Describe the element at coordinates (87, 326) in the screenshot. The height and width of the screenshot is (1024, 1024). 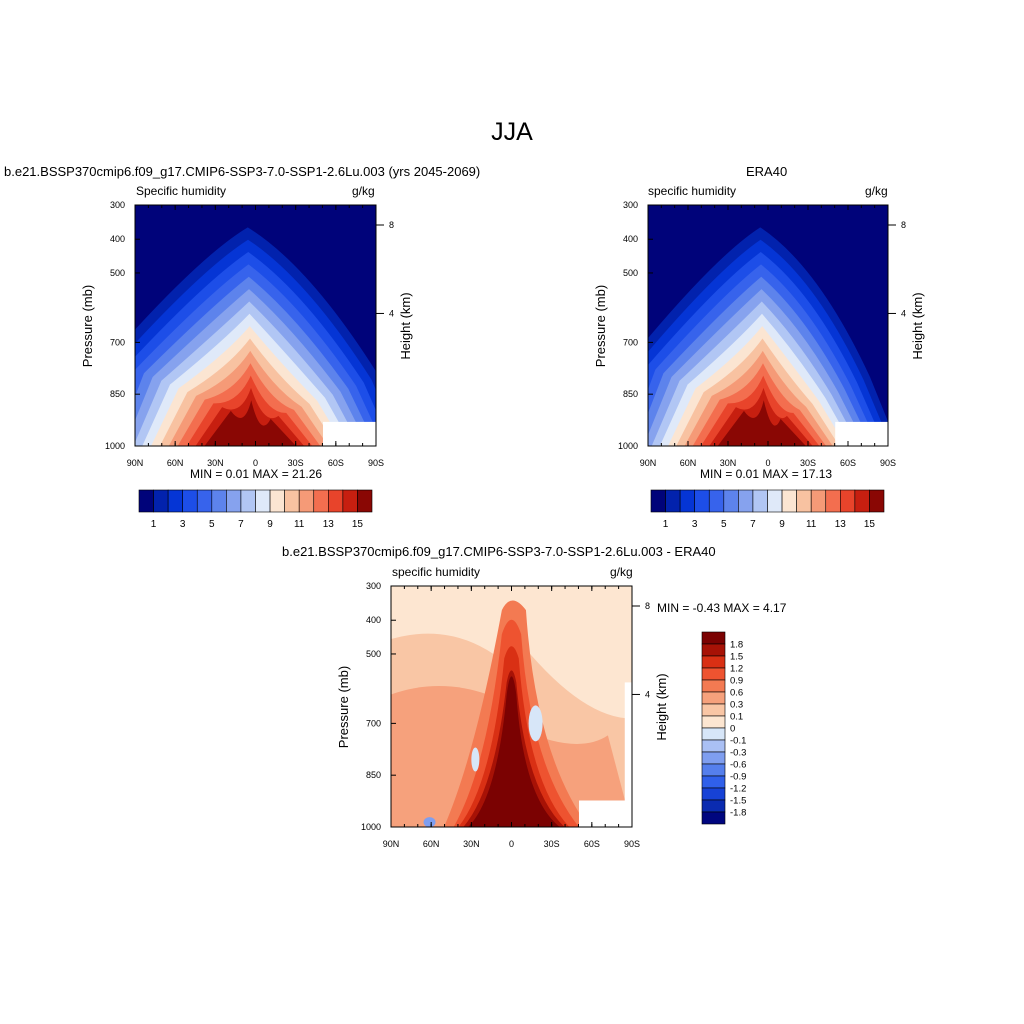
I see `panel1-y-axis-label: Pressure (mb)` at that location.